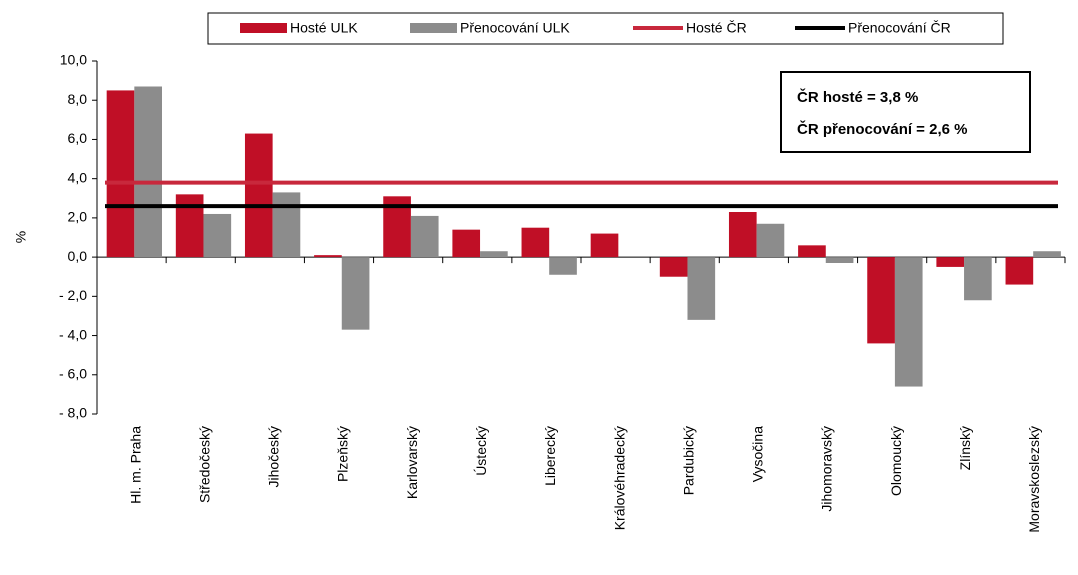 Image resolution: width=1078 pixels, height=575 pixels. What do you see at coordinates (605, 28) in the screenshot?
I see `legend-box` at bounding box center [605, 28].